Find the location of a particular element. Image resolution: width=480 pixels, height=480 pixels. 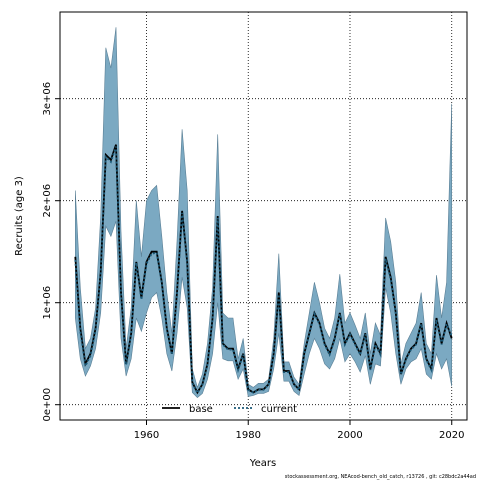

y-axis: 0e+00 1e+06 2e+06 3e+06 is located at coordinates (51, 252).